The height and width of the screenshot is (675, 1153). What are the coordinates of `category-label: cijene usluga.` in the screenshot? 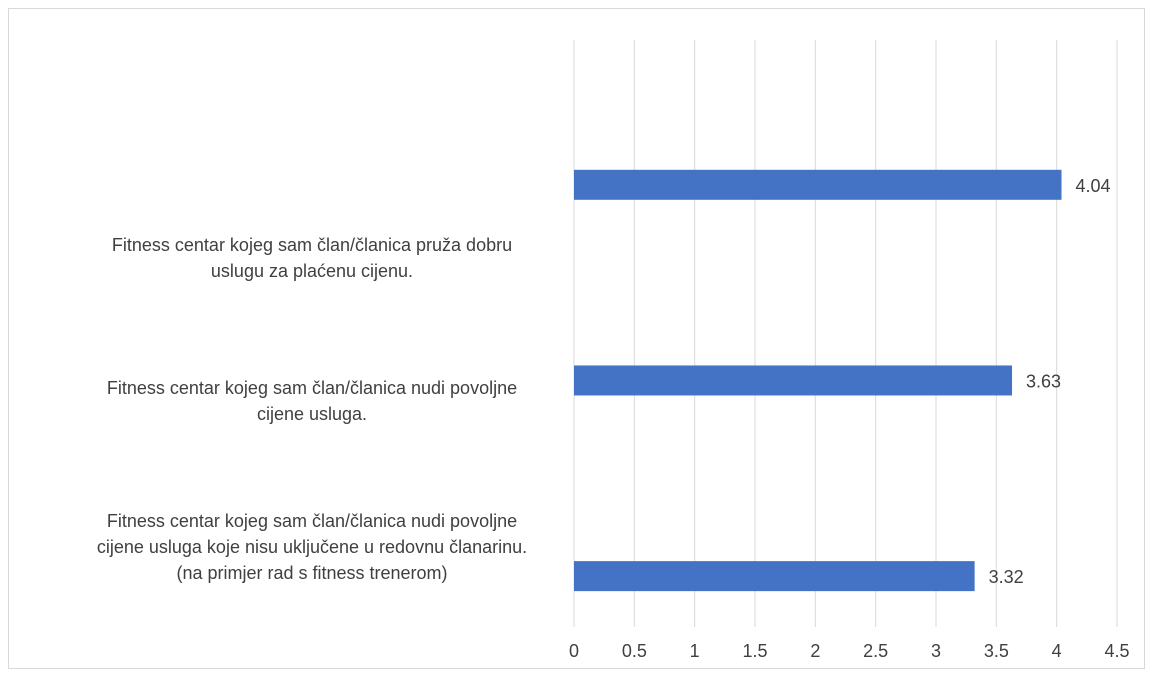 It's located at (312, 414).